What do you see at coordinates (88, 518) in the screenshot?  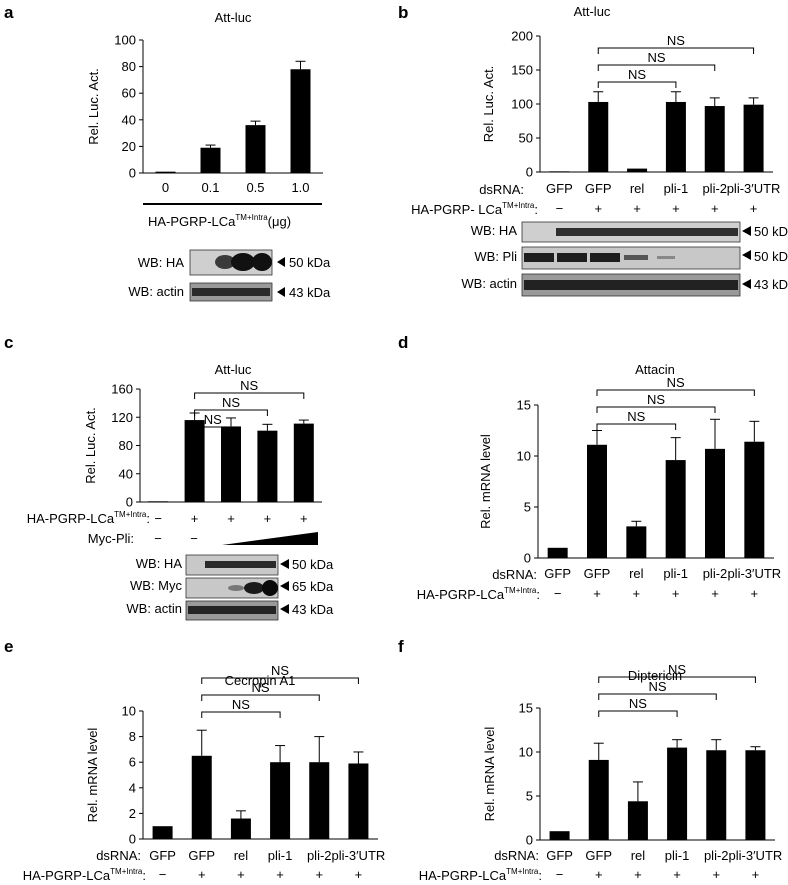 I see `ha-row-label: HA-PGRP-LCaTM+Intra:` at bounding box center [88, 518].